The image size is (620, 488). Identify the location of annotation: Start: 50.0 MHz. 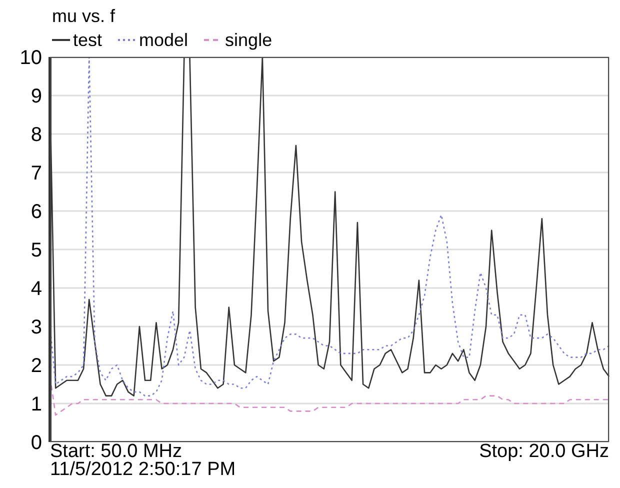
(116, 451).